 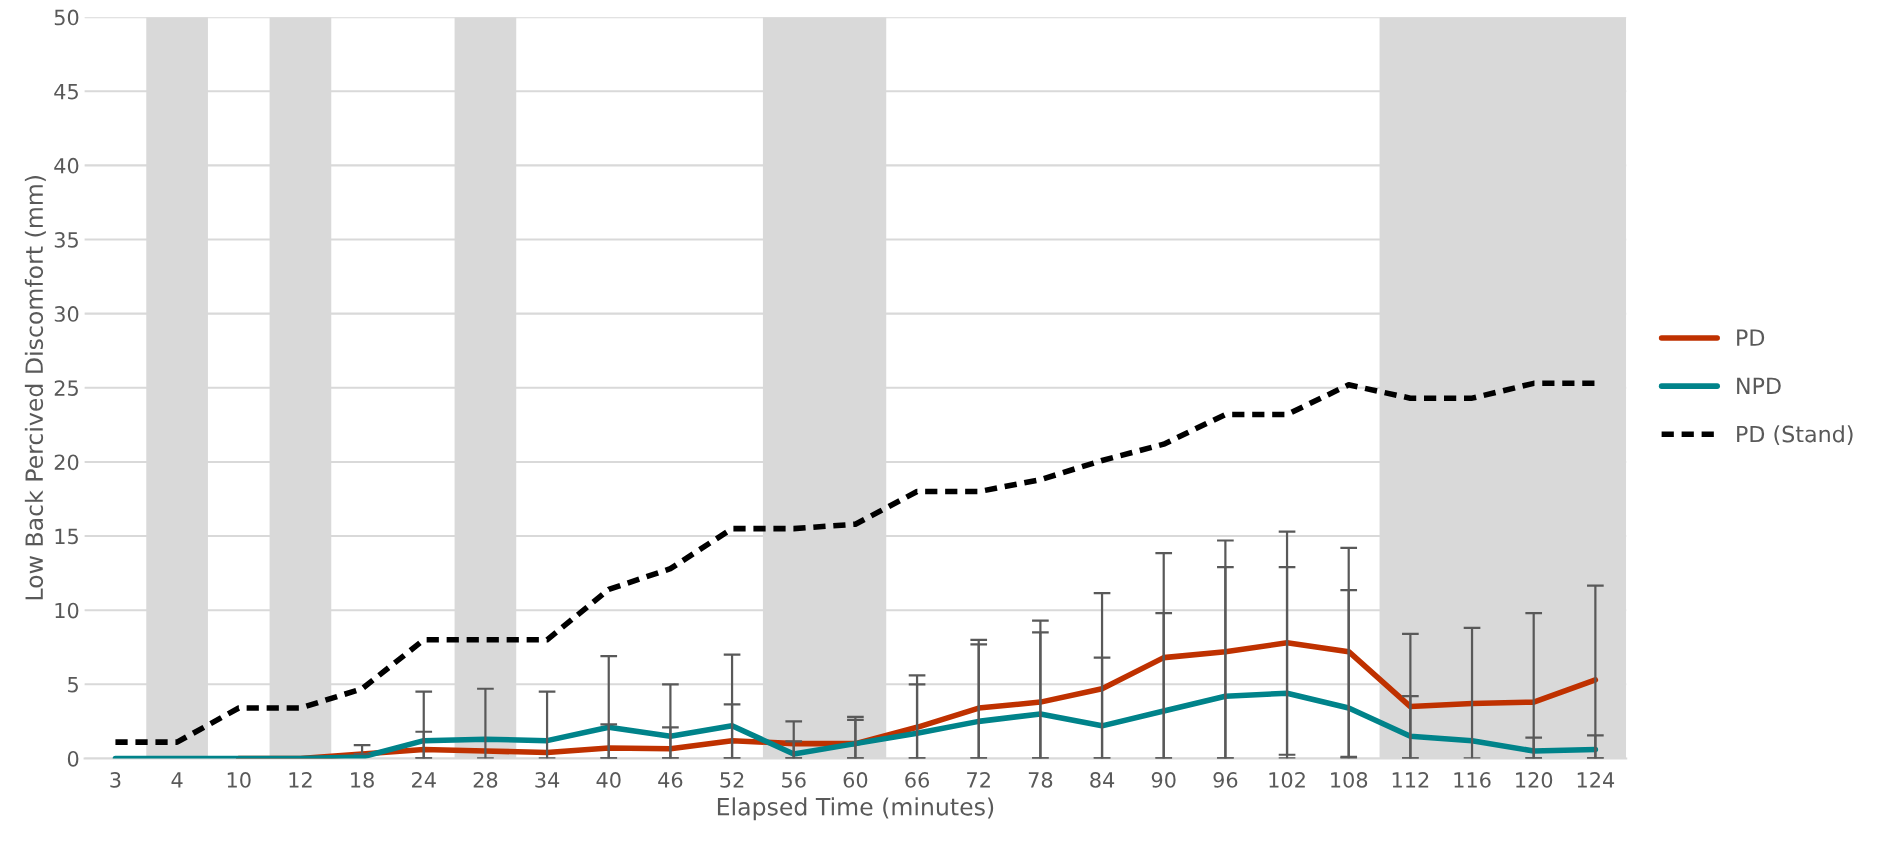 I want to click on legend-label: NPD, so click(x=1759, y=385).